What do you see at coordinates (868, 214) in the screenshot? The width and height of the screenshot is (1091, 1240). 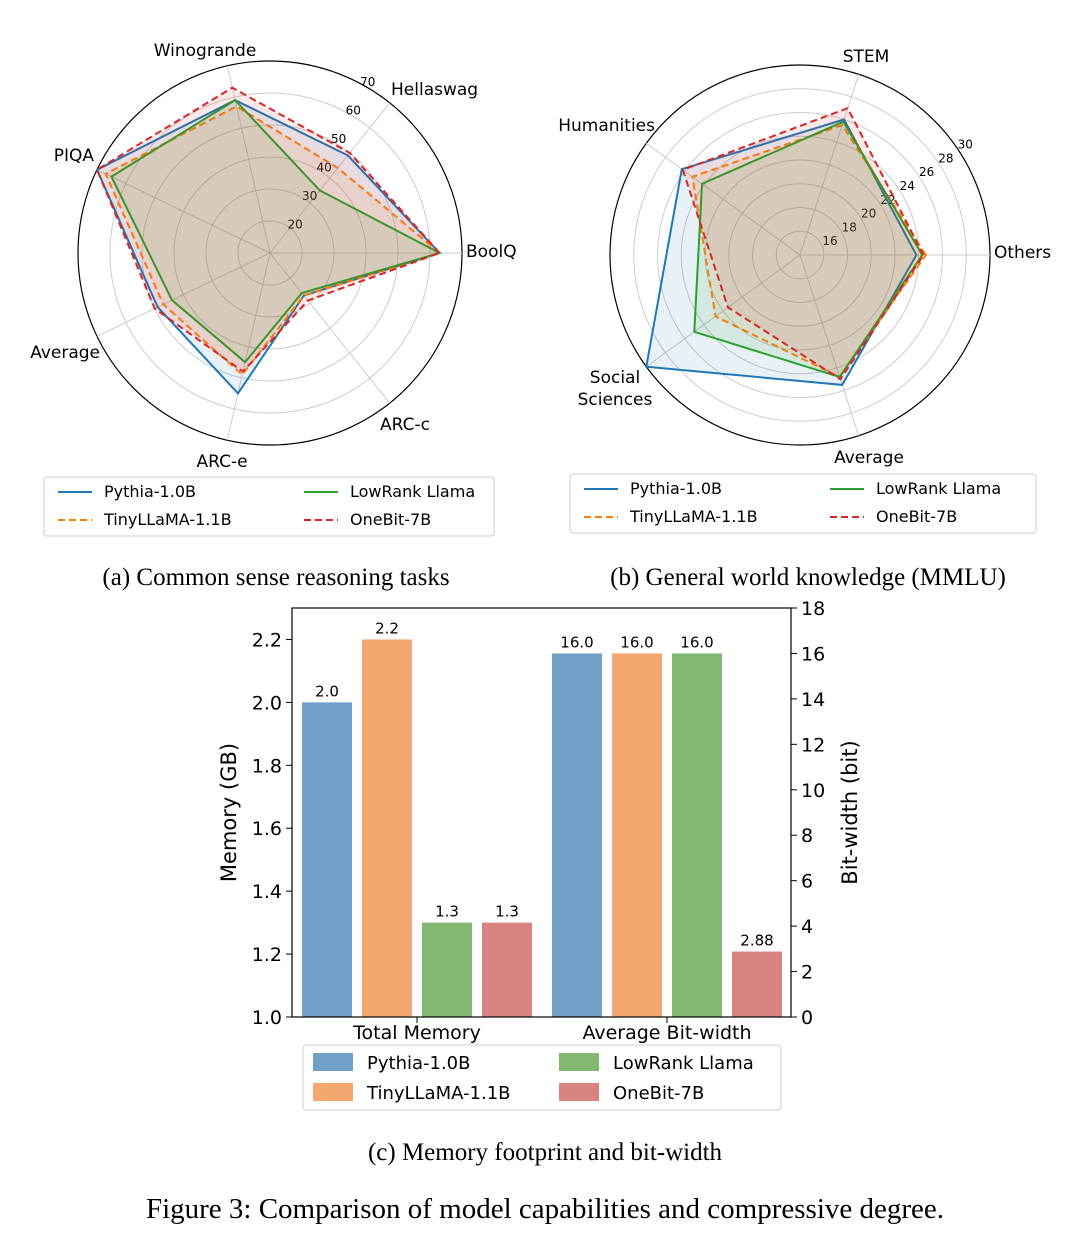 I see `radar-tick-label: 20` at bounding box center [868, 214].